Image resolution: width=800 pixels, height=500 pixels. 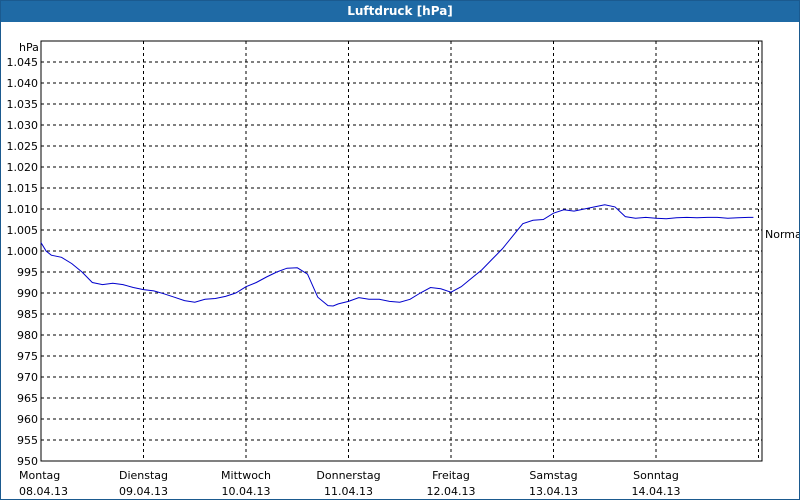 What do you see at coordinates (246, 475) in the screenshot?
I see `x-tick-day-label: Mittwoch` at bounding box center [246, 475].